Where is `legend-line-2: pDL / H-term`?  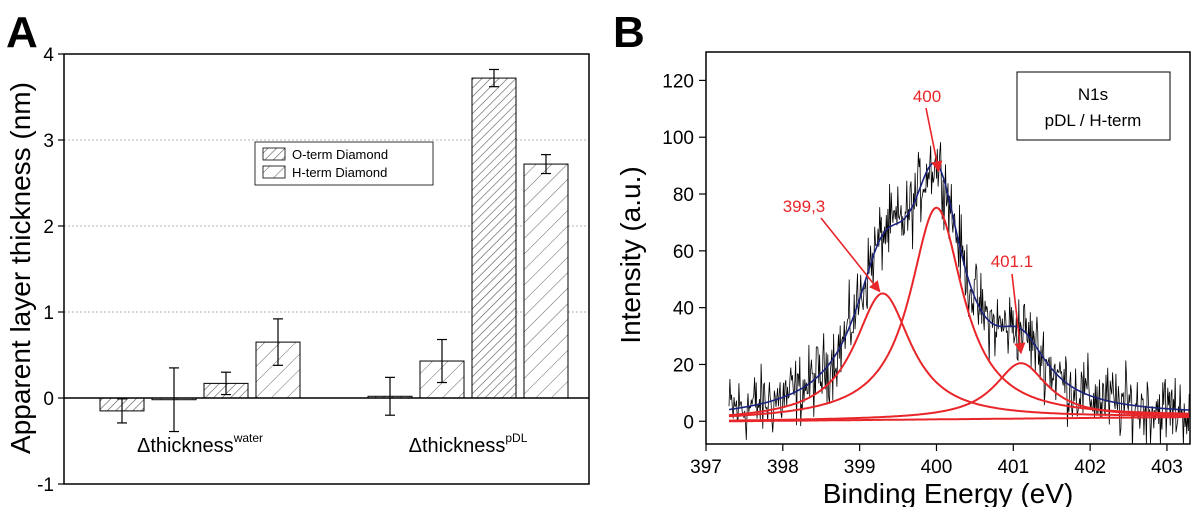
legend-line-2: pDL / H-term is located at coordinates (1093, 120).